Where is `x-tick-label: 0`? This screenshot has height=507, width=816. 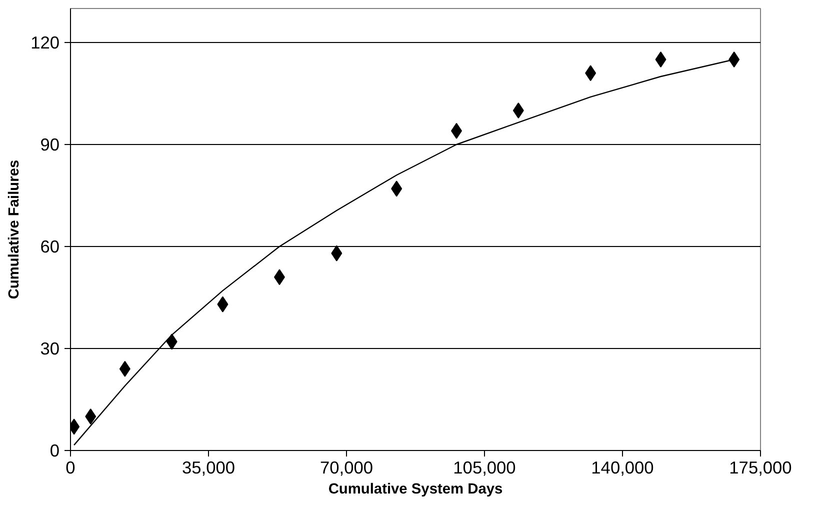
x-tick-label: 0 is located at coordinates (71, 468).